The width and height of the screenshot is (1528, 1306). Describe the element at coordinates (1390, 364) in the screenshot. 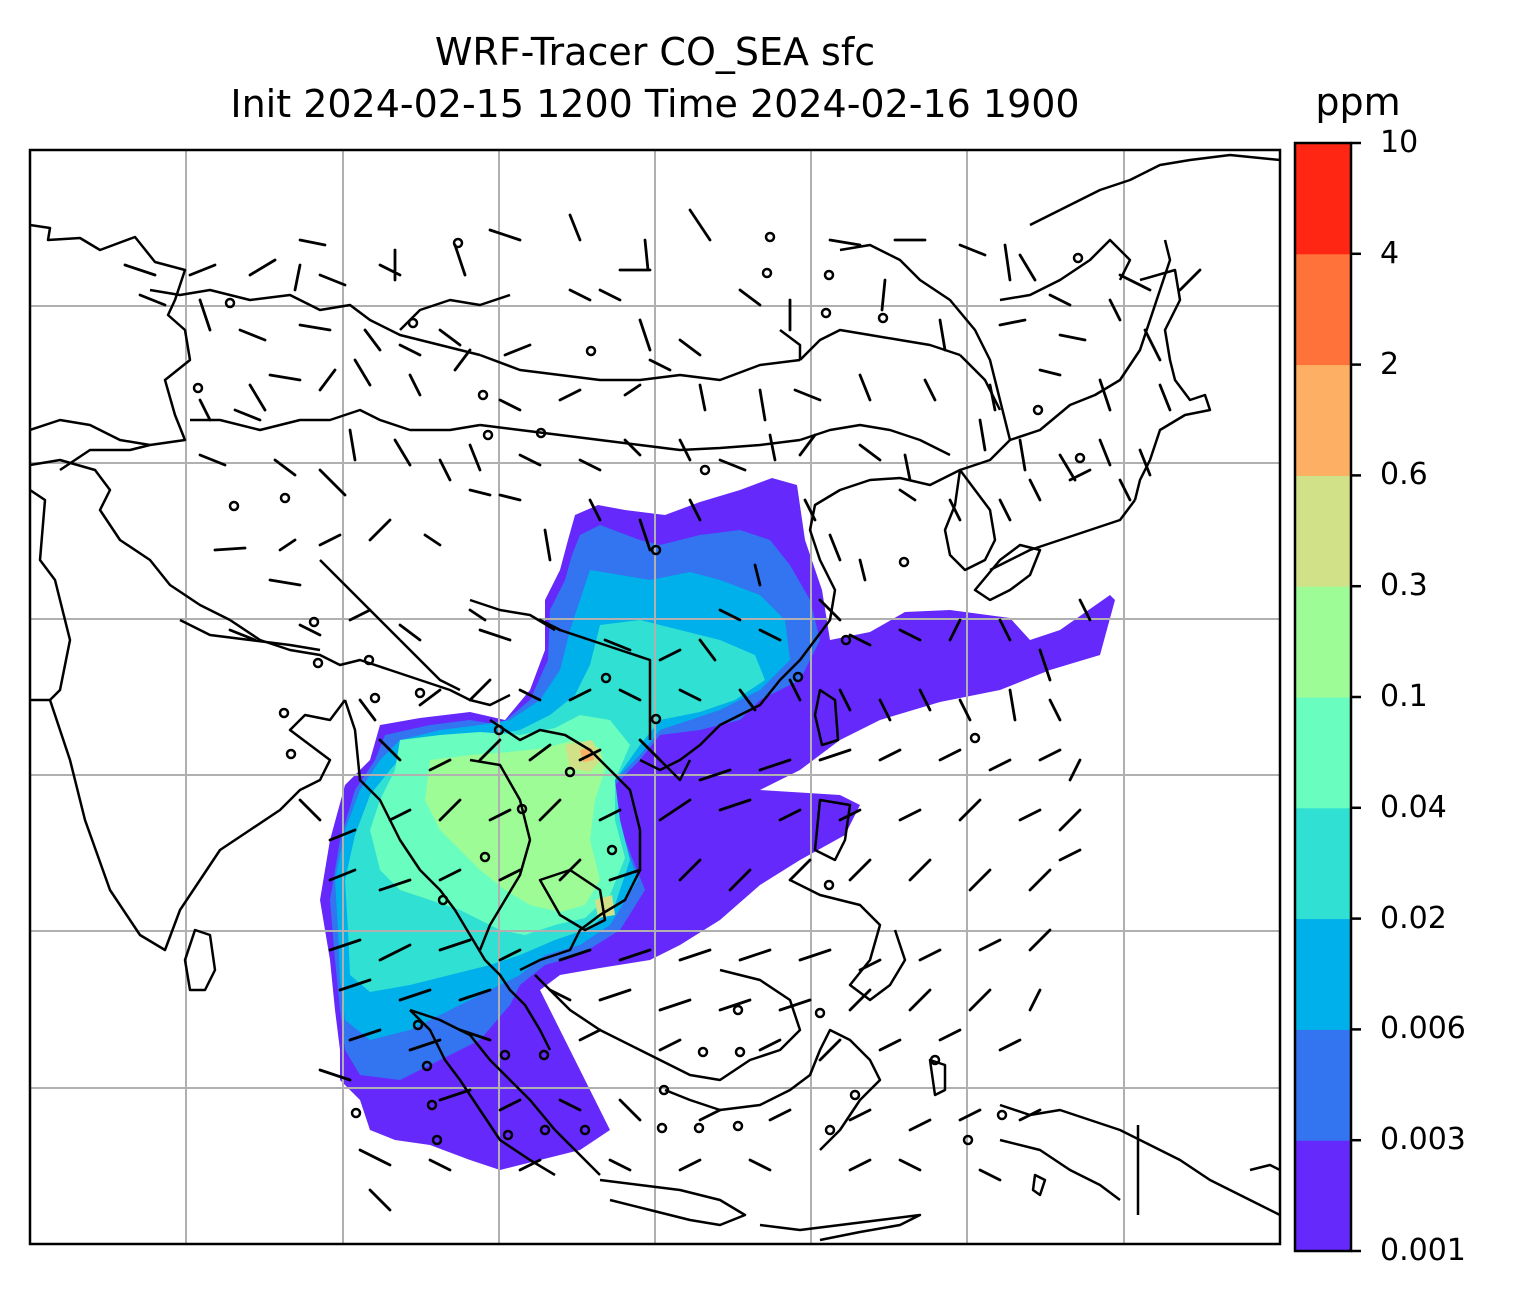

I see `colorbar-tick-label: 2` at that location.